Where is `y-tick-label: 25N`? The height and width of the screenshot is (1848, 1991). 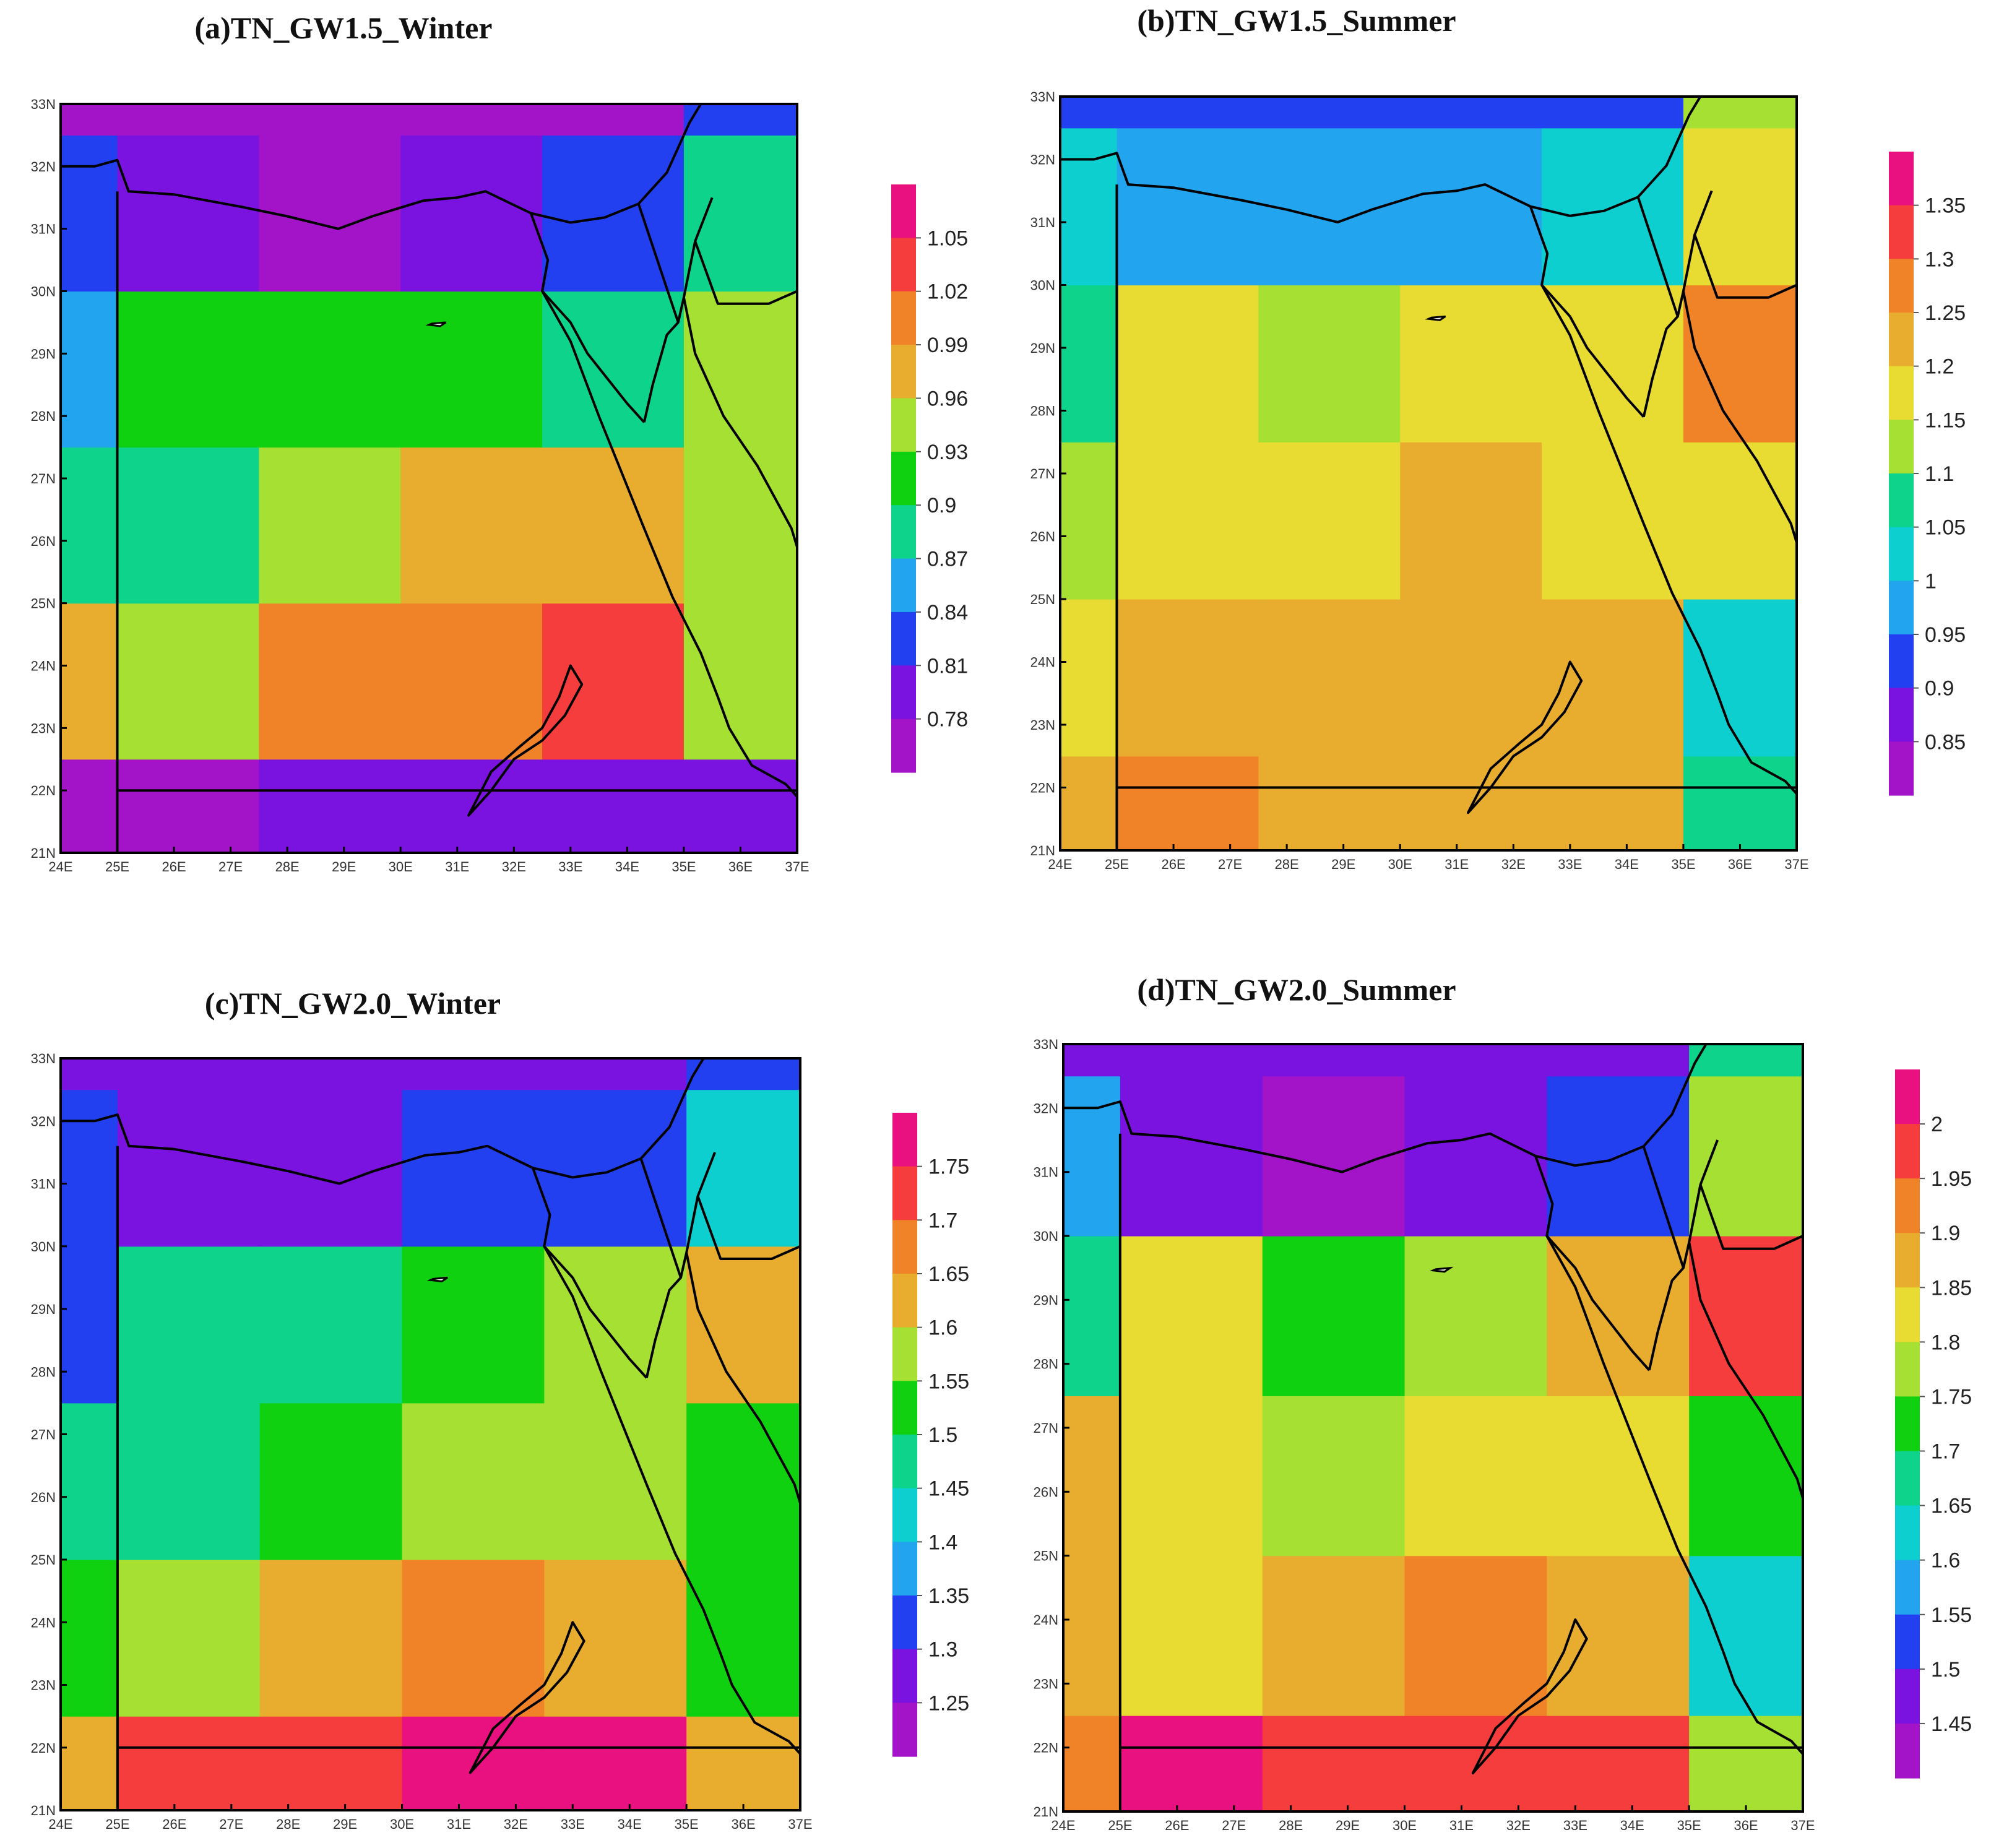
y-tick-label: 25N is located at coordinates (1042, 599).